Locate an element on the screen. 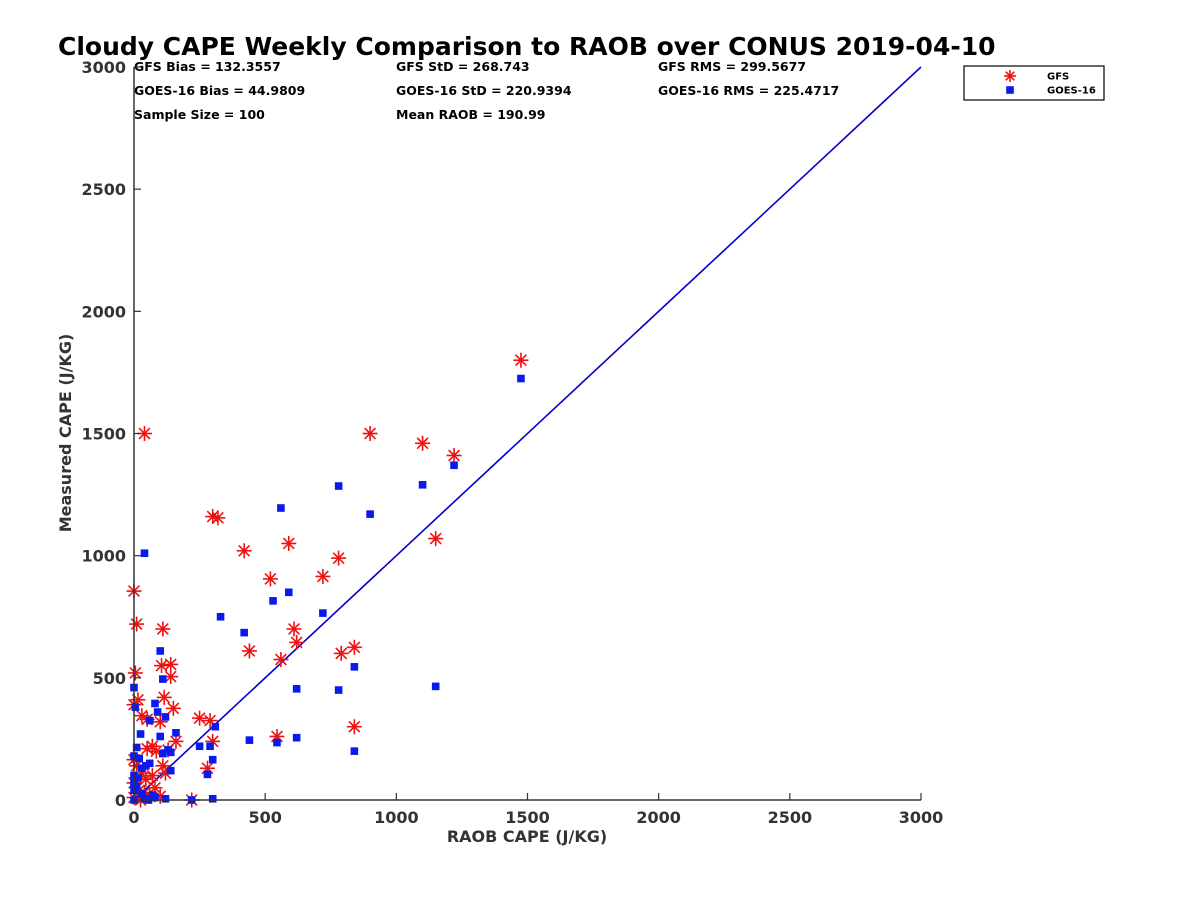  stat-annotation: Sample Size = 100 is located at coordinates (199, 114).